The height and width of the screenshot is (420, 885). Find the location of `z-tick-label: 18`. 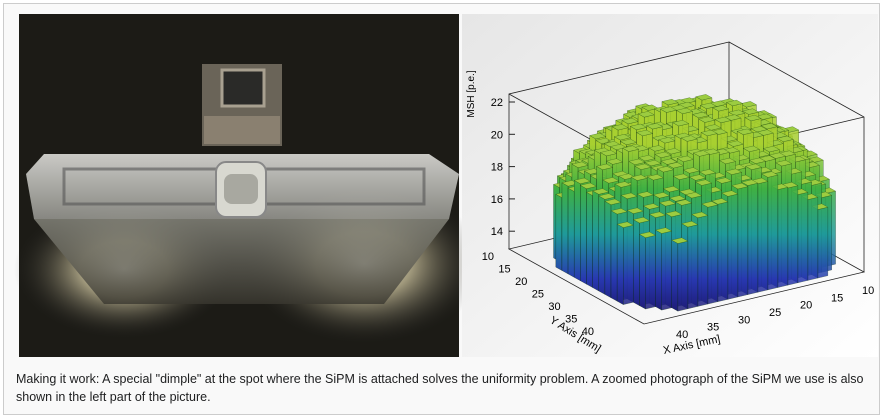

z-tick-label: 18 is located at coordinates (497, 168).